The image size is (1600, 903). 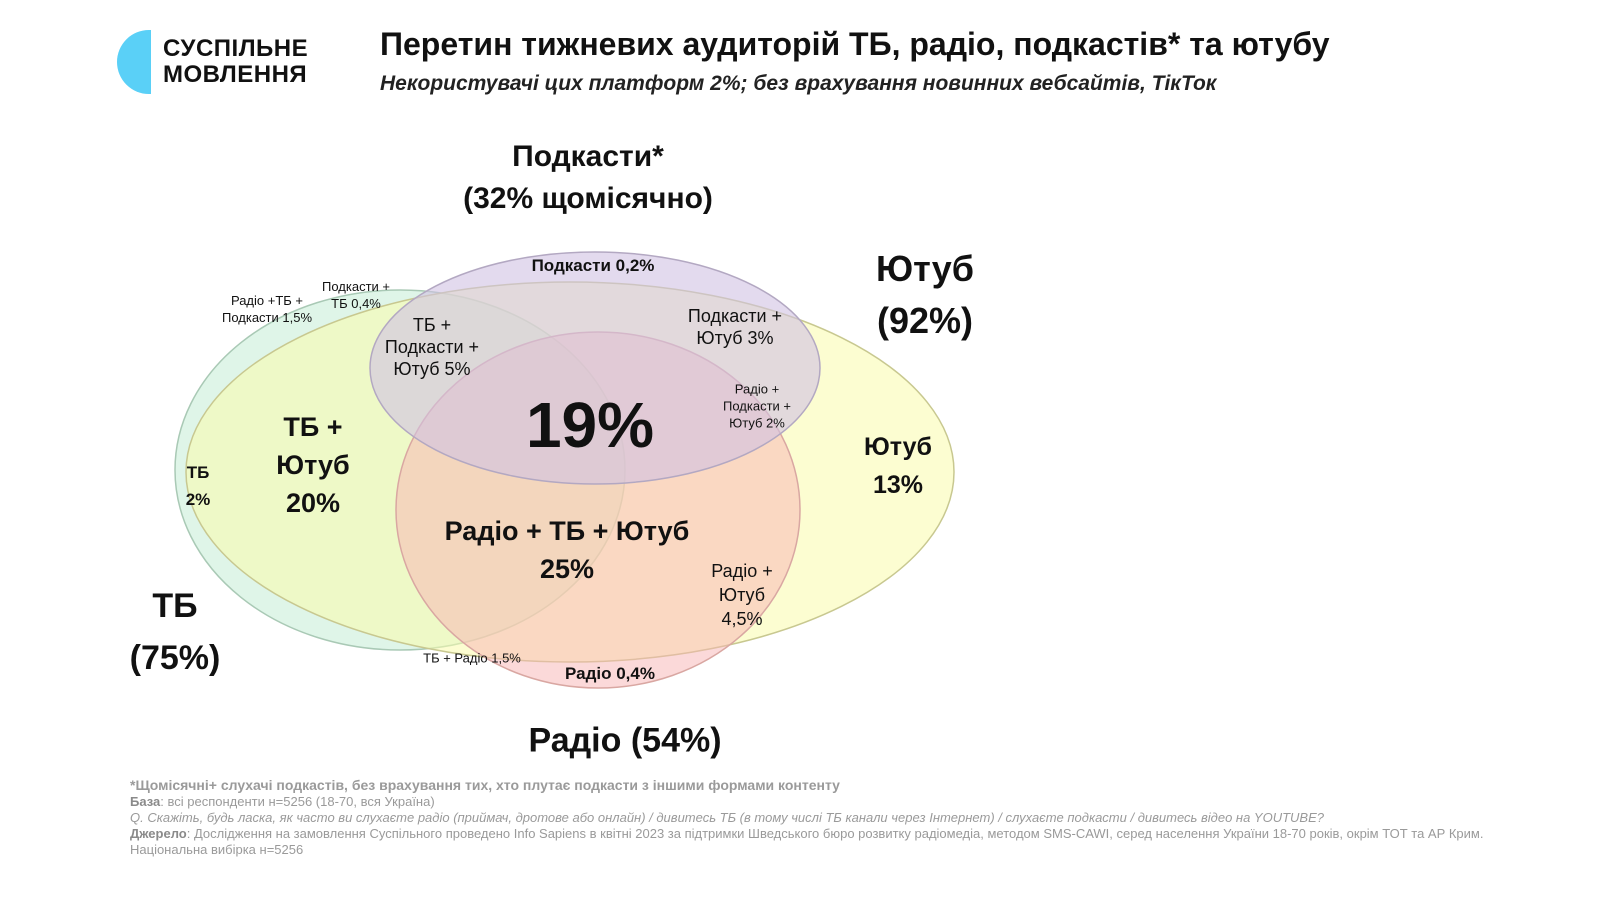 I want to click on youtube-only-name: Ютуб, so click(x=898, y=447).